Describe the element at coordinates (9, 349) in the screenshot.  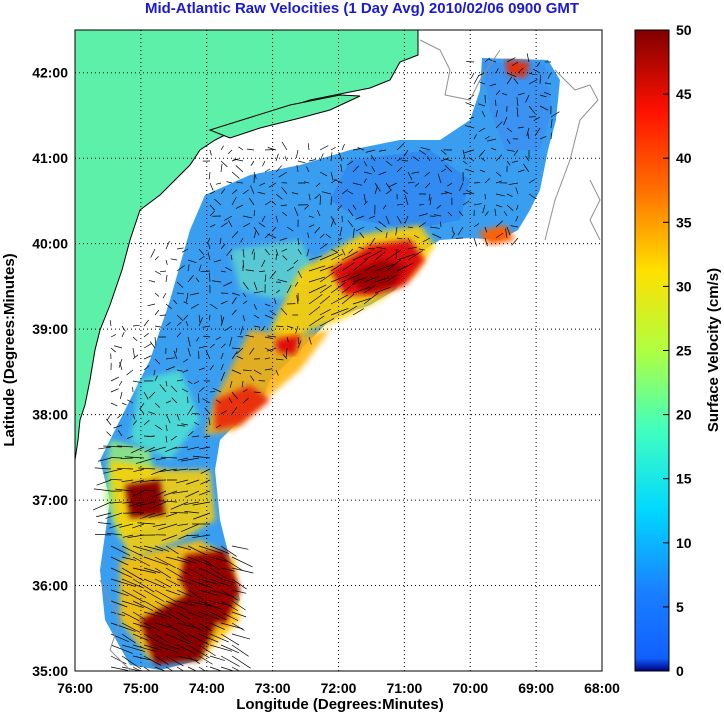
I see `y-axis-label: Latitude (Degrees:Minutes)` at that location.